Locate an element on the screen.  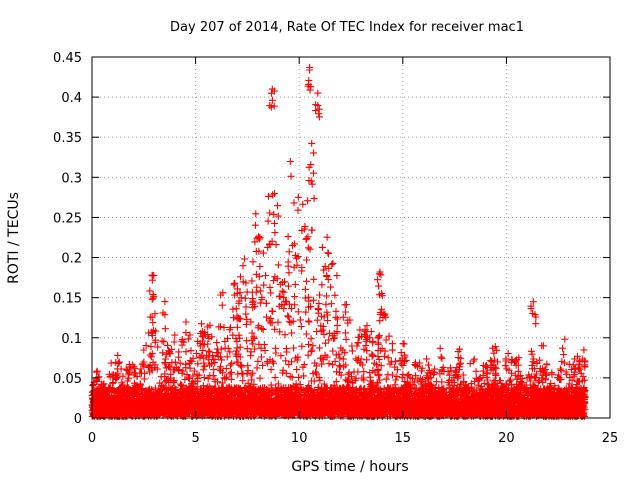
x-tick-label: 10 is located at coordinates (299, 438).